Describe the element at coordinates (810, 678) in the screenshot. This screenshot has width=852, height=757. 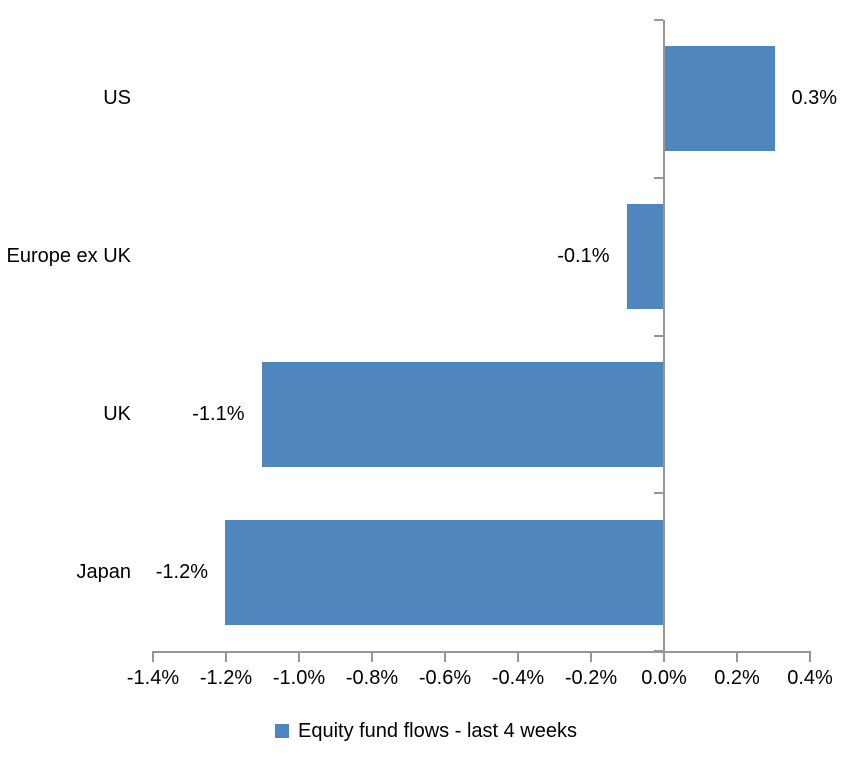
I see `x-tick-label: 0.4%` at that location.